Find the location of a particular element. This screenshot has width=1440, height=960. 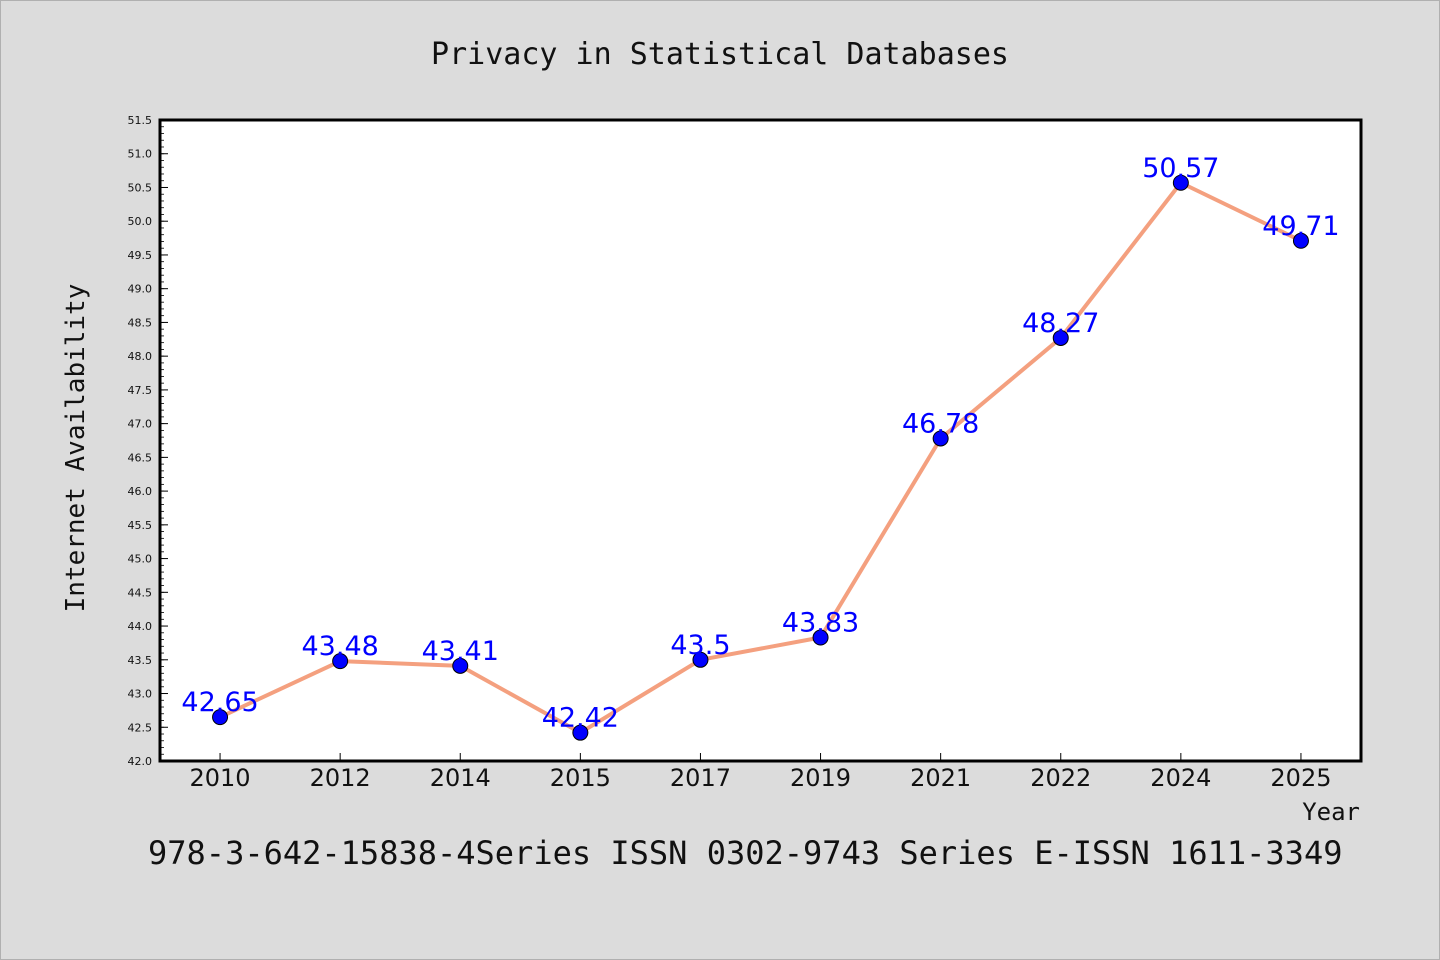

data-label: 42.65 is located at coordinates (219, 702).